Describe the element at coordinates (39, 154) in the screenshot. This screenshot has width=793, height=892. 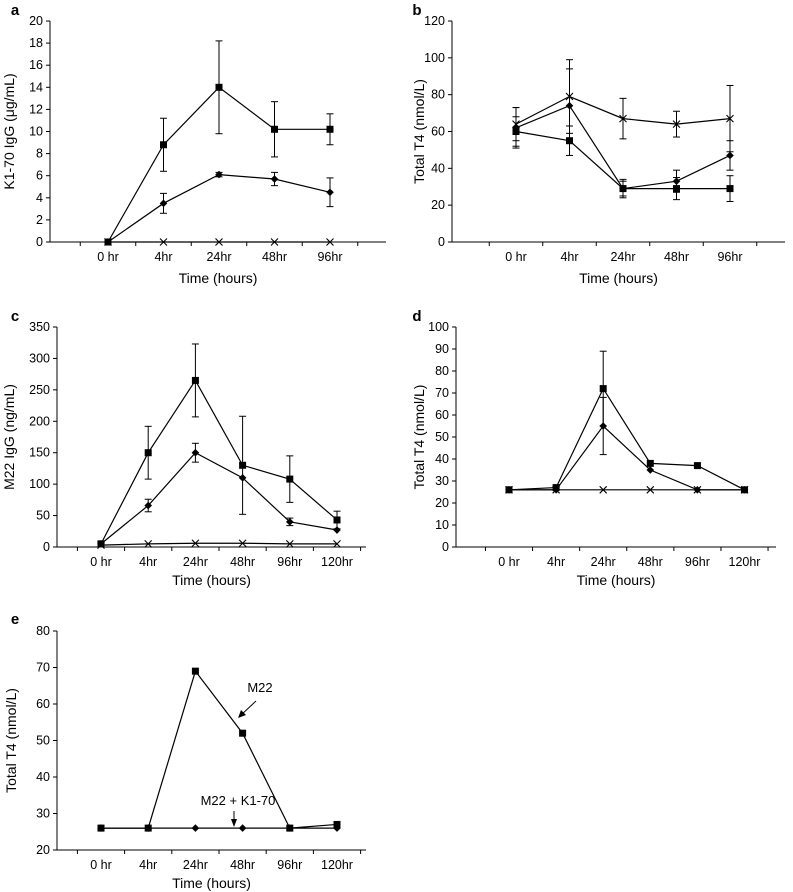
I see `y-tick-label: 8` at that location.